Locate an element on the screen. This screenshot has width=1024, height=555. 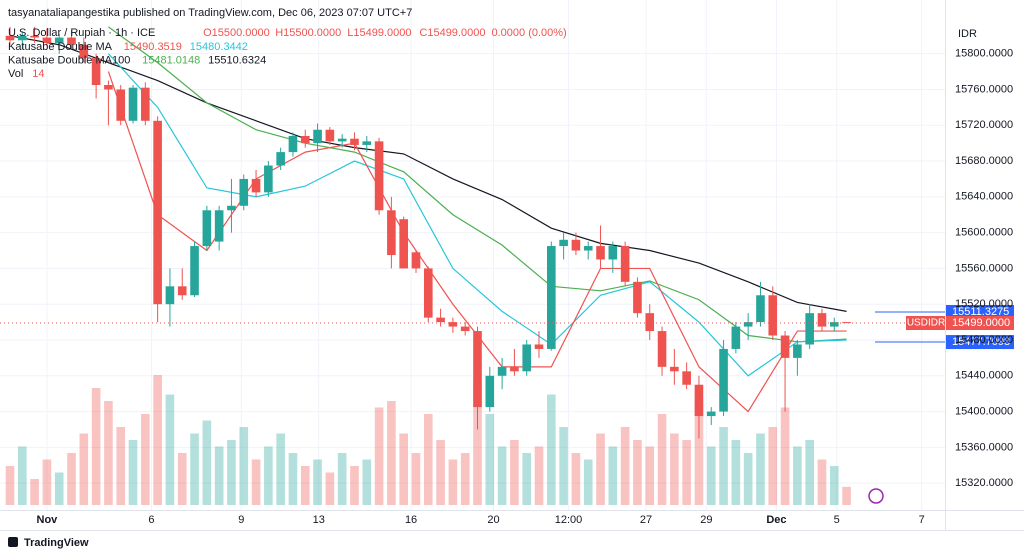
price-label: 15511.3275 is located at coordinates (980, 312).